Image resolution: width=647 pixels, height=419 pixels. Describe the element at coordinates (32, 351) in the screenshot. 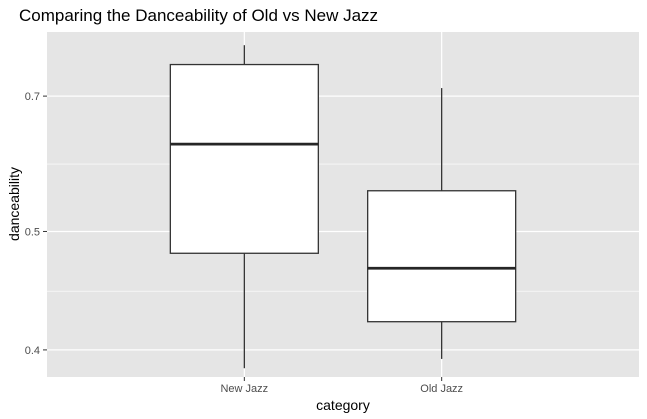

I see `y-tick-label: 0.4` at that location.